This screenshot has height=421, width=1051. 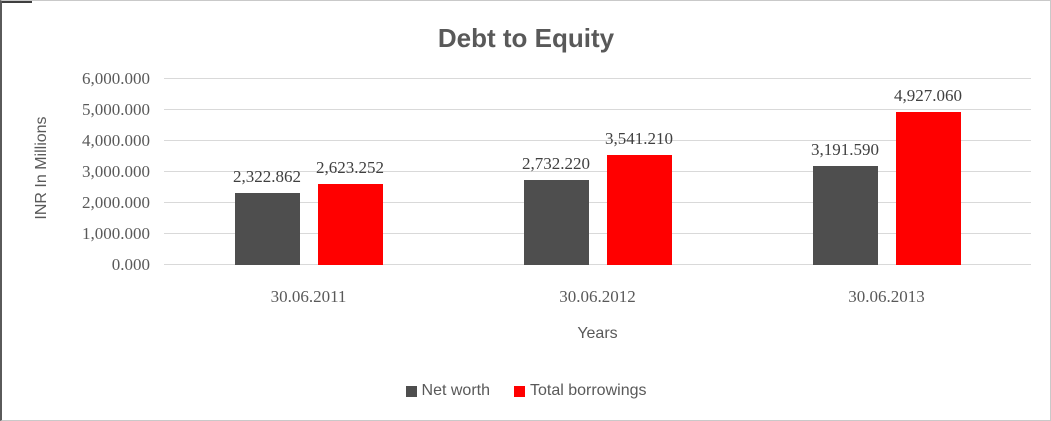 I want to click on x-axis-title: Years, so click(x=597, y=333).